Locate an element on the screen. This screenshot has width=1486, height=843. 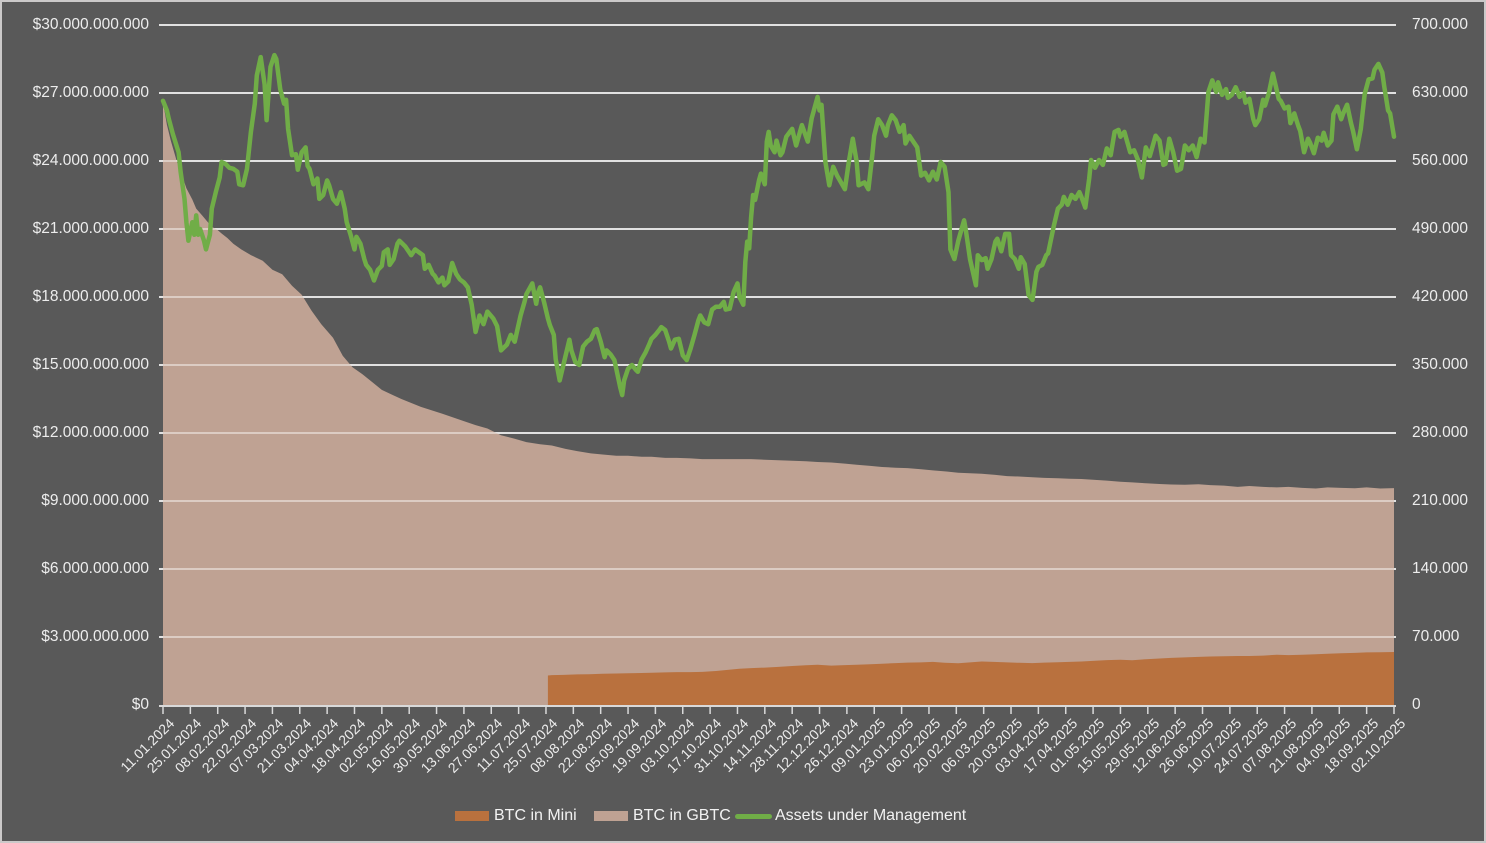
y-axis-right-label: 350.000 is located at coordinates (1440, 364).